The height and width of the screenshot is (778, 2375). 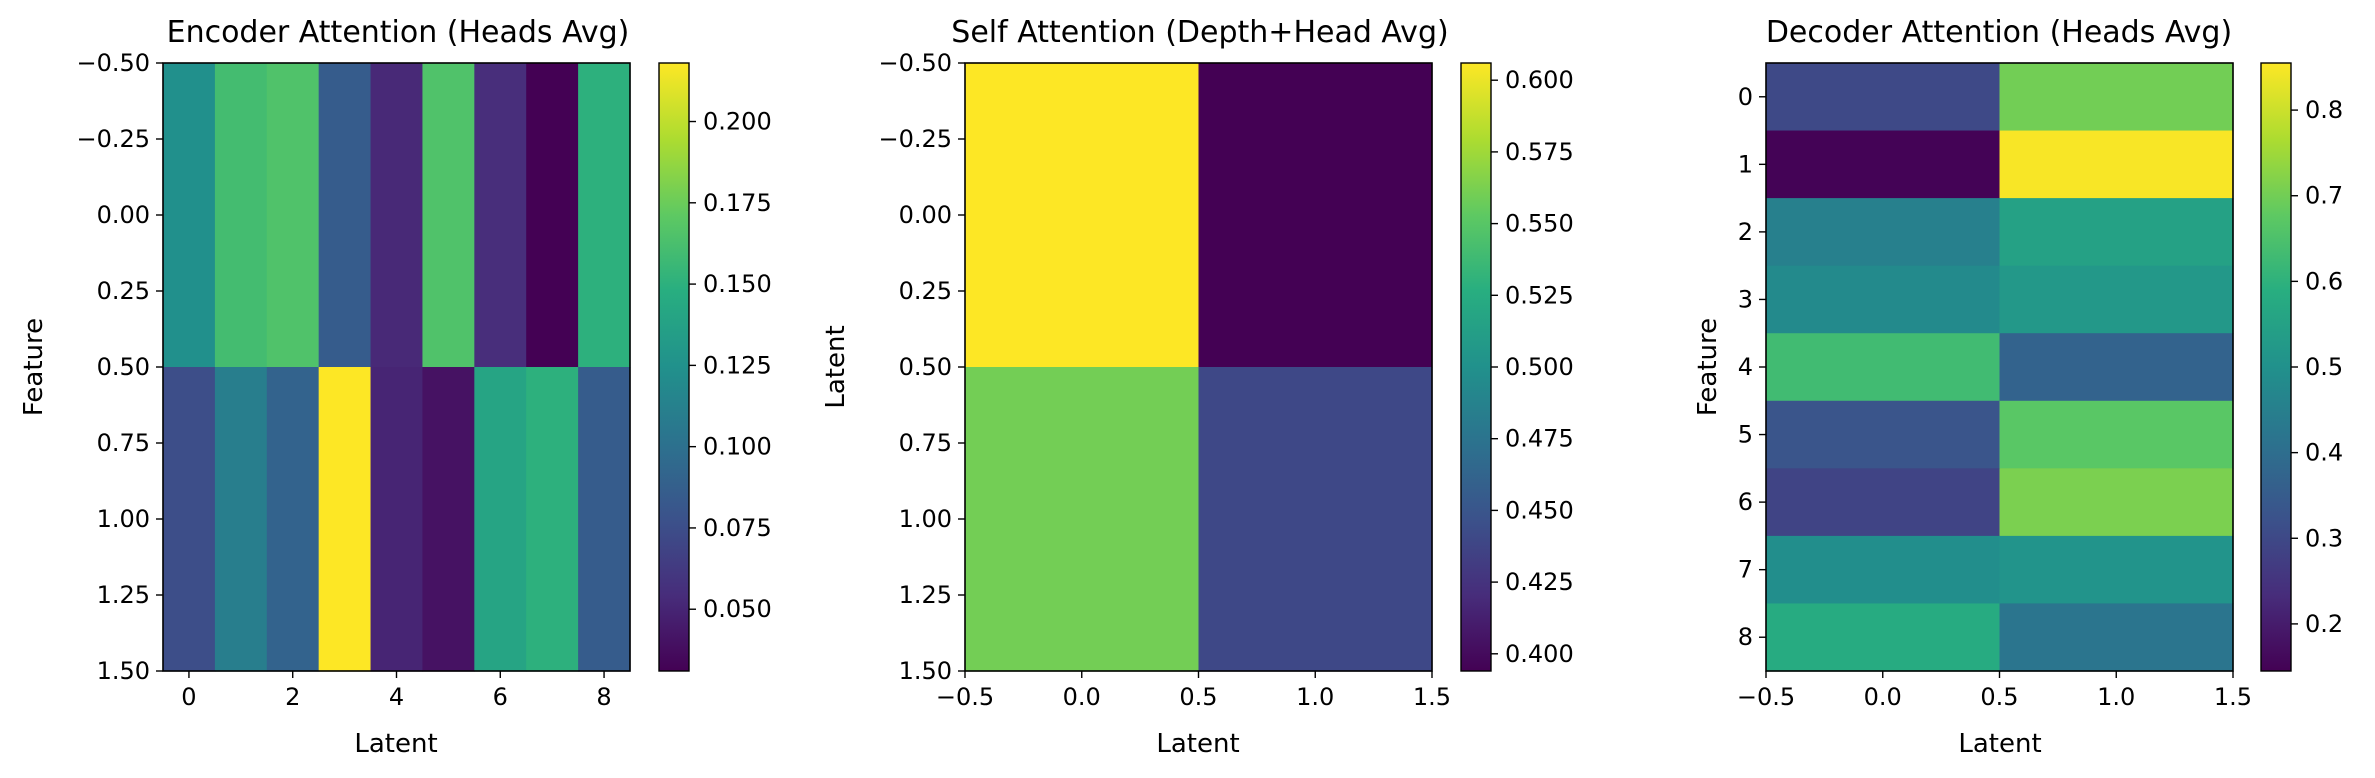 I want to click on colorbar-tick-label: 0.525, so click(x=1539, y=295).